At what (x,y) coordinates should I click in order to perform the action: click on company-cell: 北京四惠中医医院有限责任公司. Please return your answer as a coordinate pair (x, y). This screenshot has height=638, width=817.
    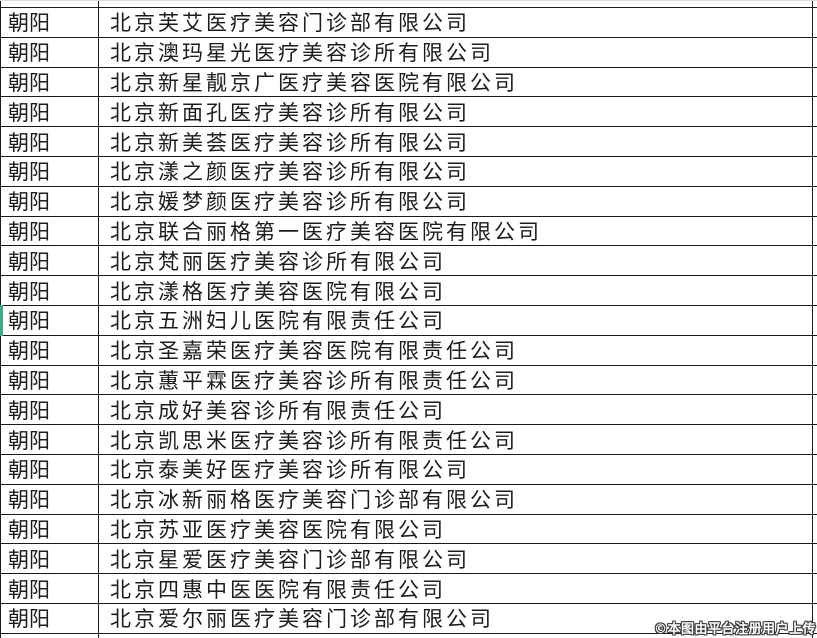
    Looking at the image, I should click on (456, 588).